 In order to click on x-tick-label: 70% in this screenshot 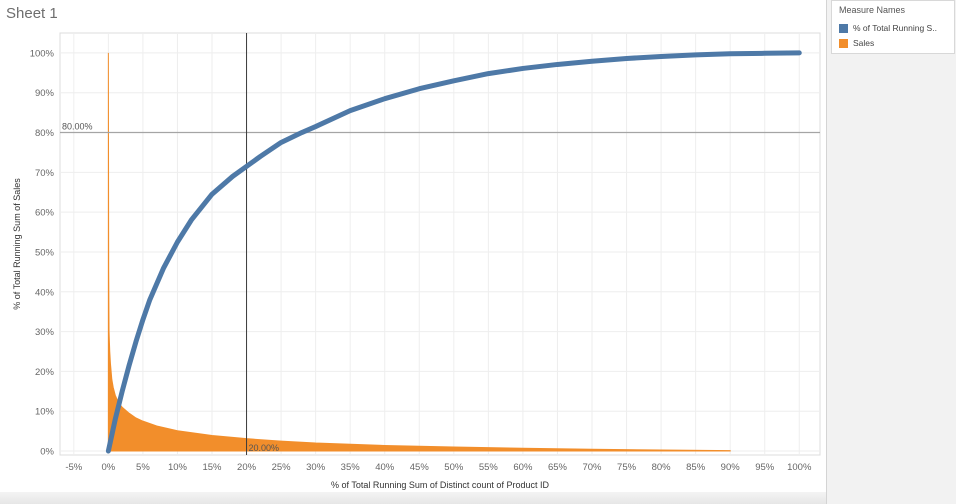, I will do `click(592, 467)`.